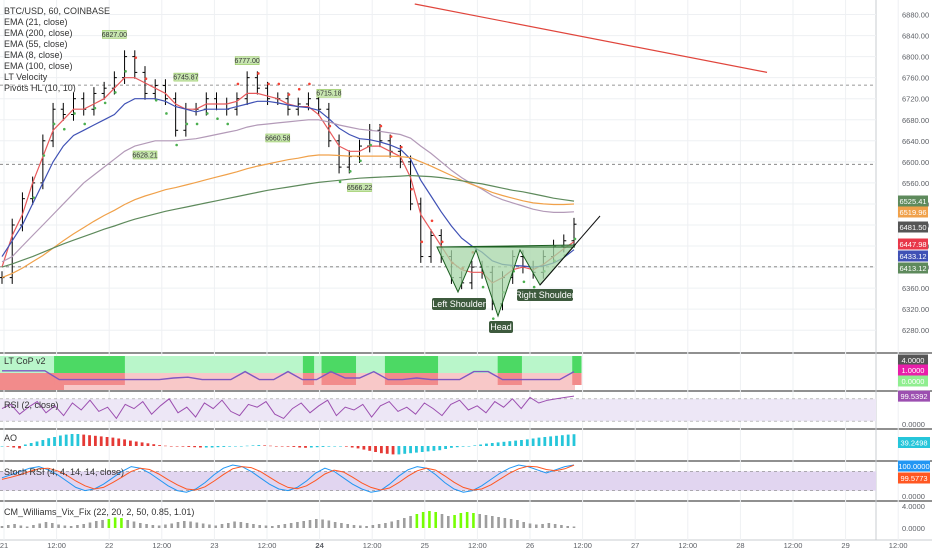  I want to click on stoch-pane-label: Stoch RSI (4, 4, 14, 14, close), so click(64, 472).